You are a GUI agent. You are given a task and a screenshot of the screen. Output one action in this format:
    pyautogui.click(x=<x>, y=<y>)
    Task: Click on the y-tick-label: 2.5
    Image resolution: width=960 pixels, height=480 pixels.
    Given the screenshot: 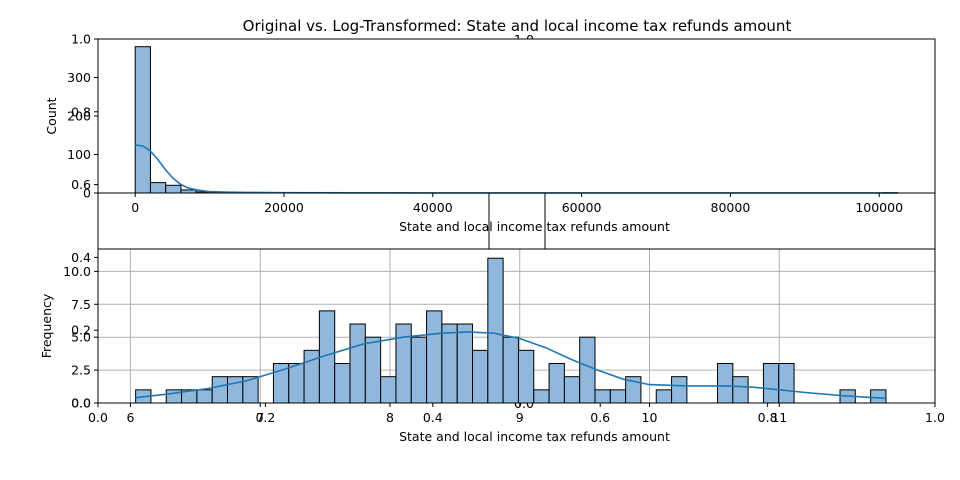 What is the action you would take?
    pyautogui.click(x=81, y=370)
    